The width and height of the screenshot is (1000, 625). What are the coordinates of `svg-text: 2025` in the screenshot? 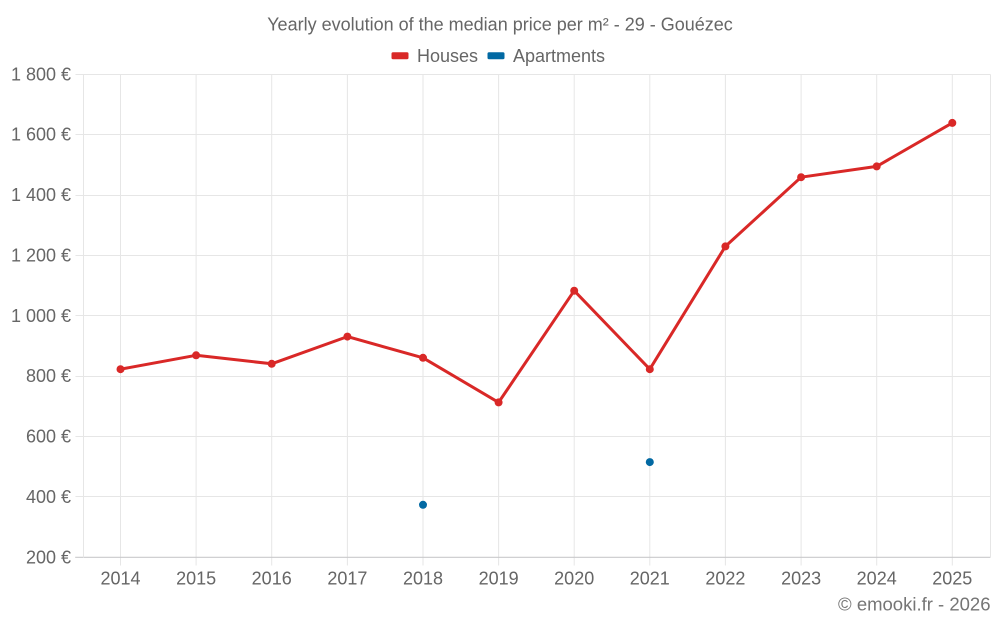 It's located at (952, 579).